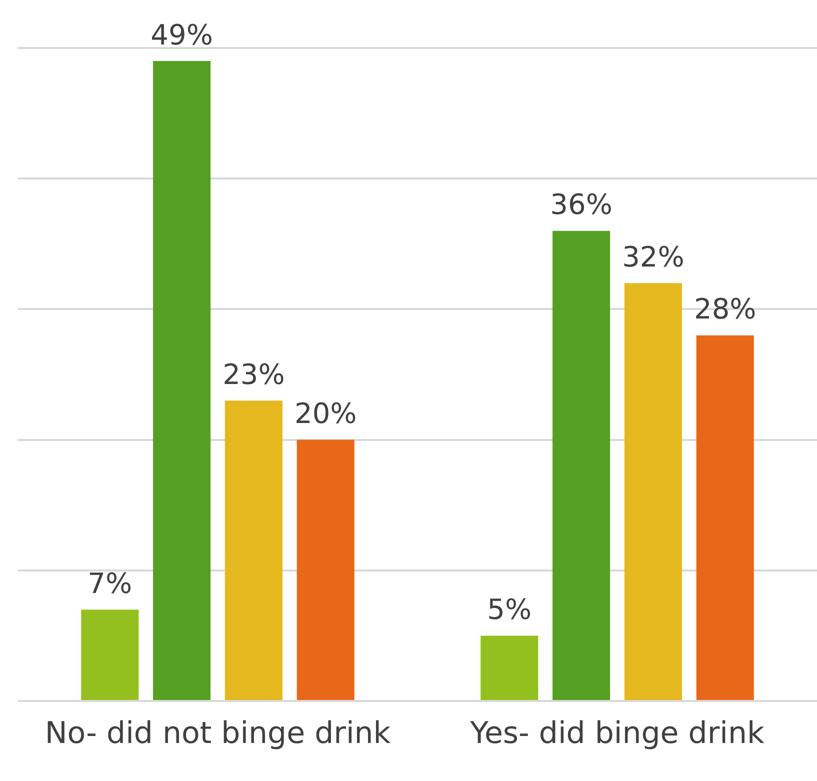  I want to click on x-tick-label: Yes- did binge drink, so click(617, 733).